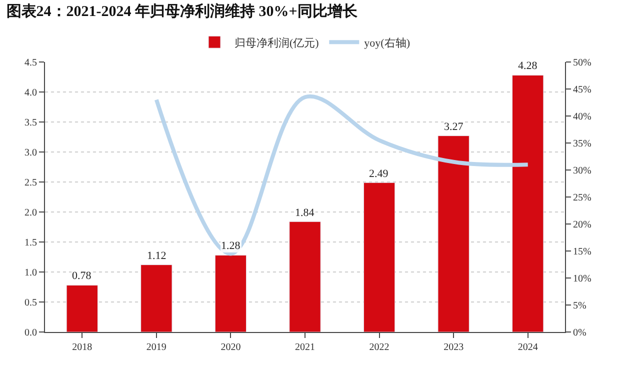 The height and width of the screenshot is (374, 625). I want to click on y-tick-label: 1.0, so click(30, 273).